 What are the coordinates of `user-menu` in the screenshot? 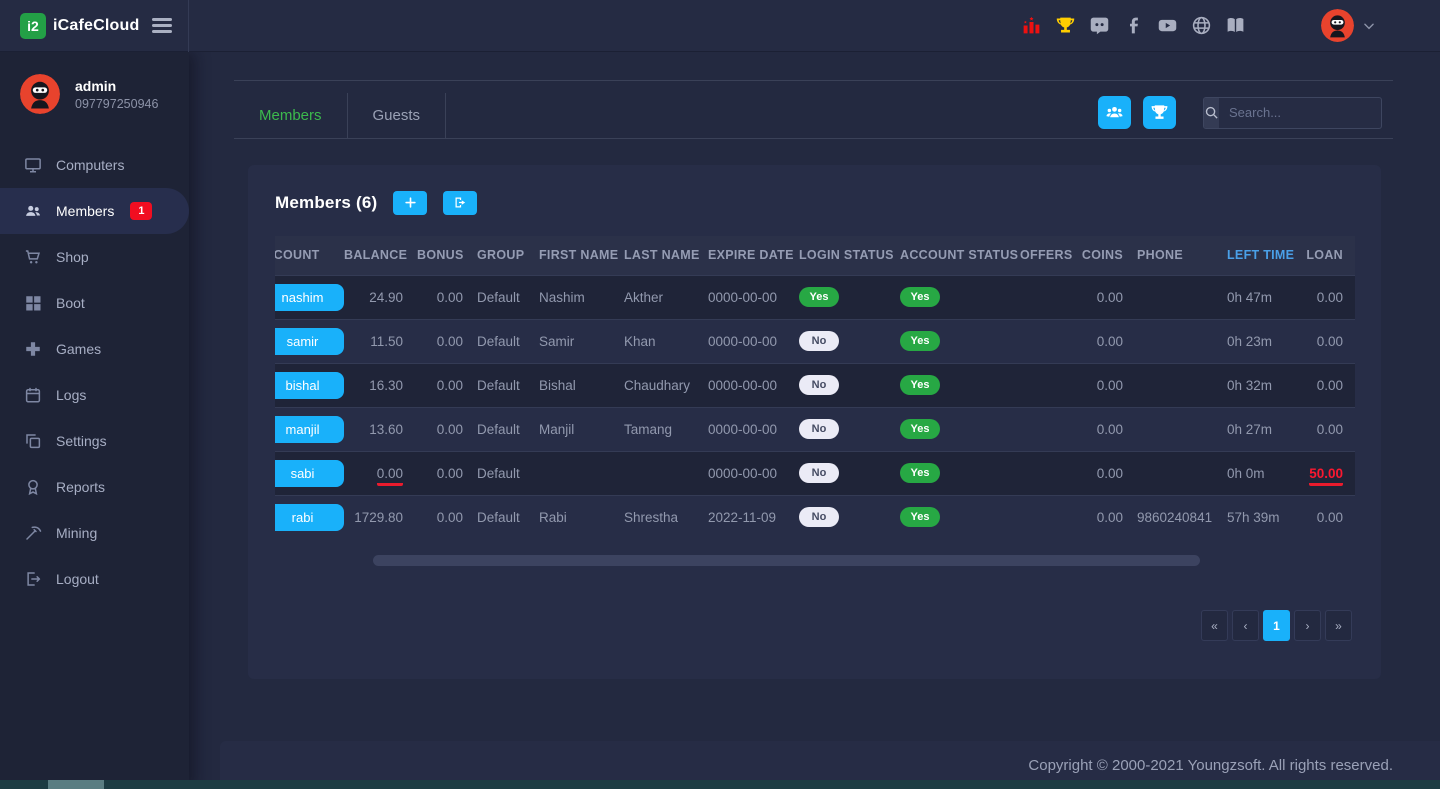 It's located at (1348, 25).